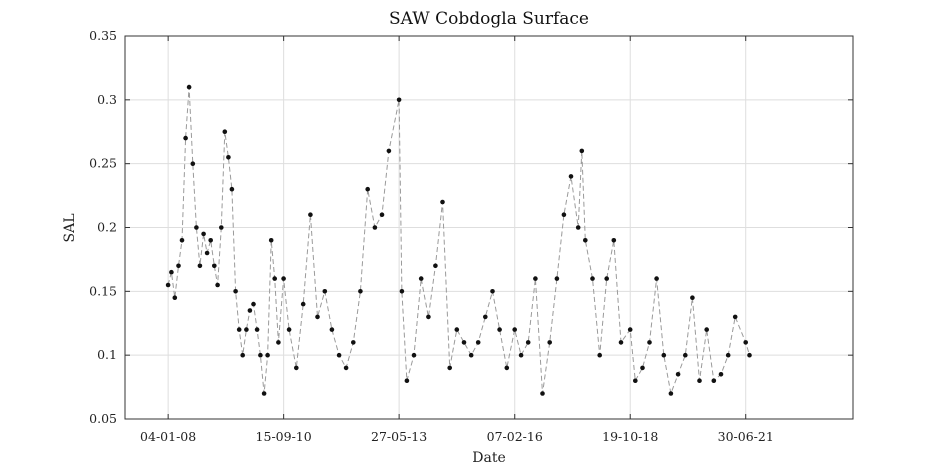  I want to click on y-tick-label: 0.2, so click(107, 227).